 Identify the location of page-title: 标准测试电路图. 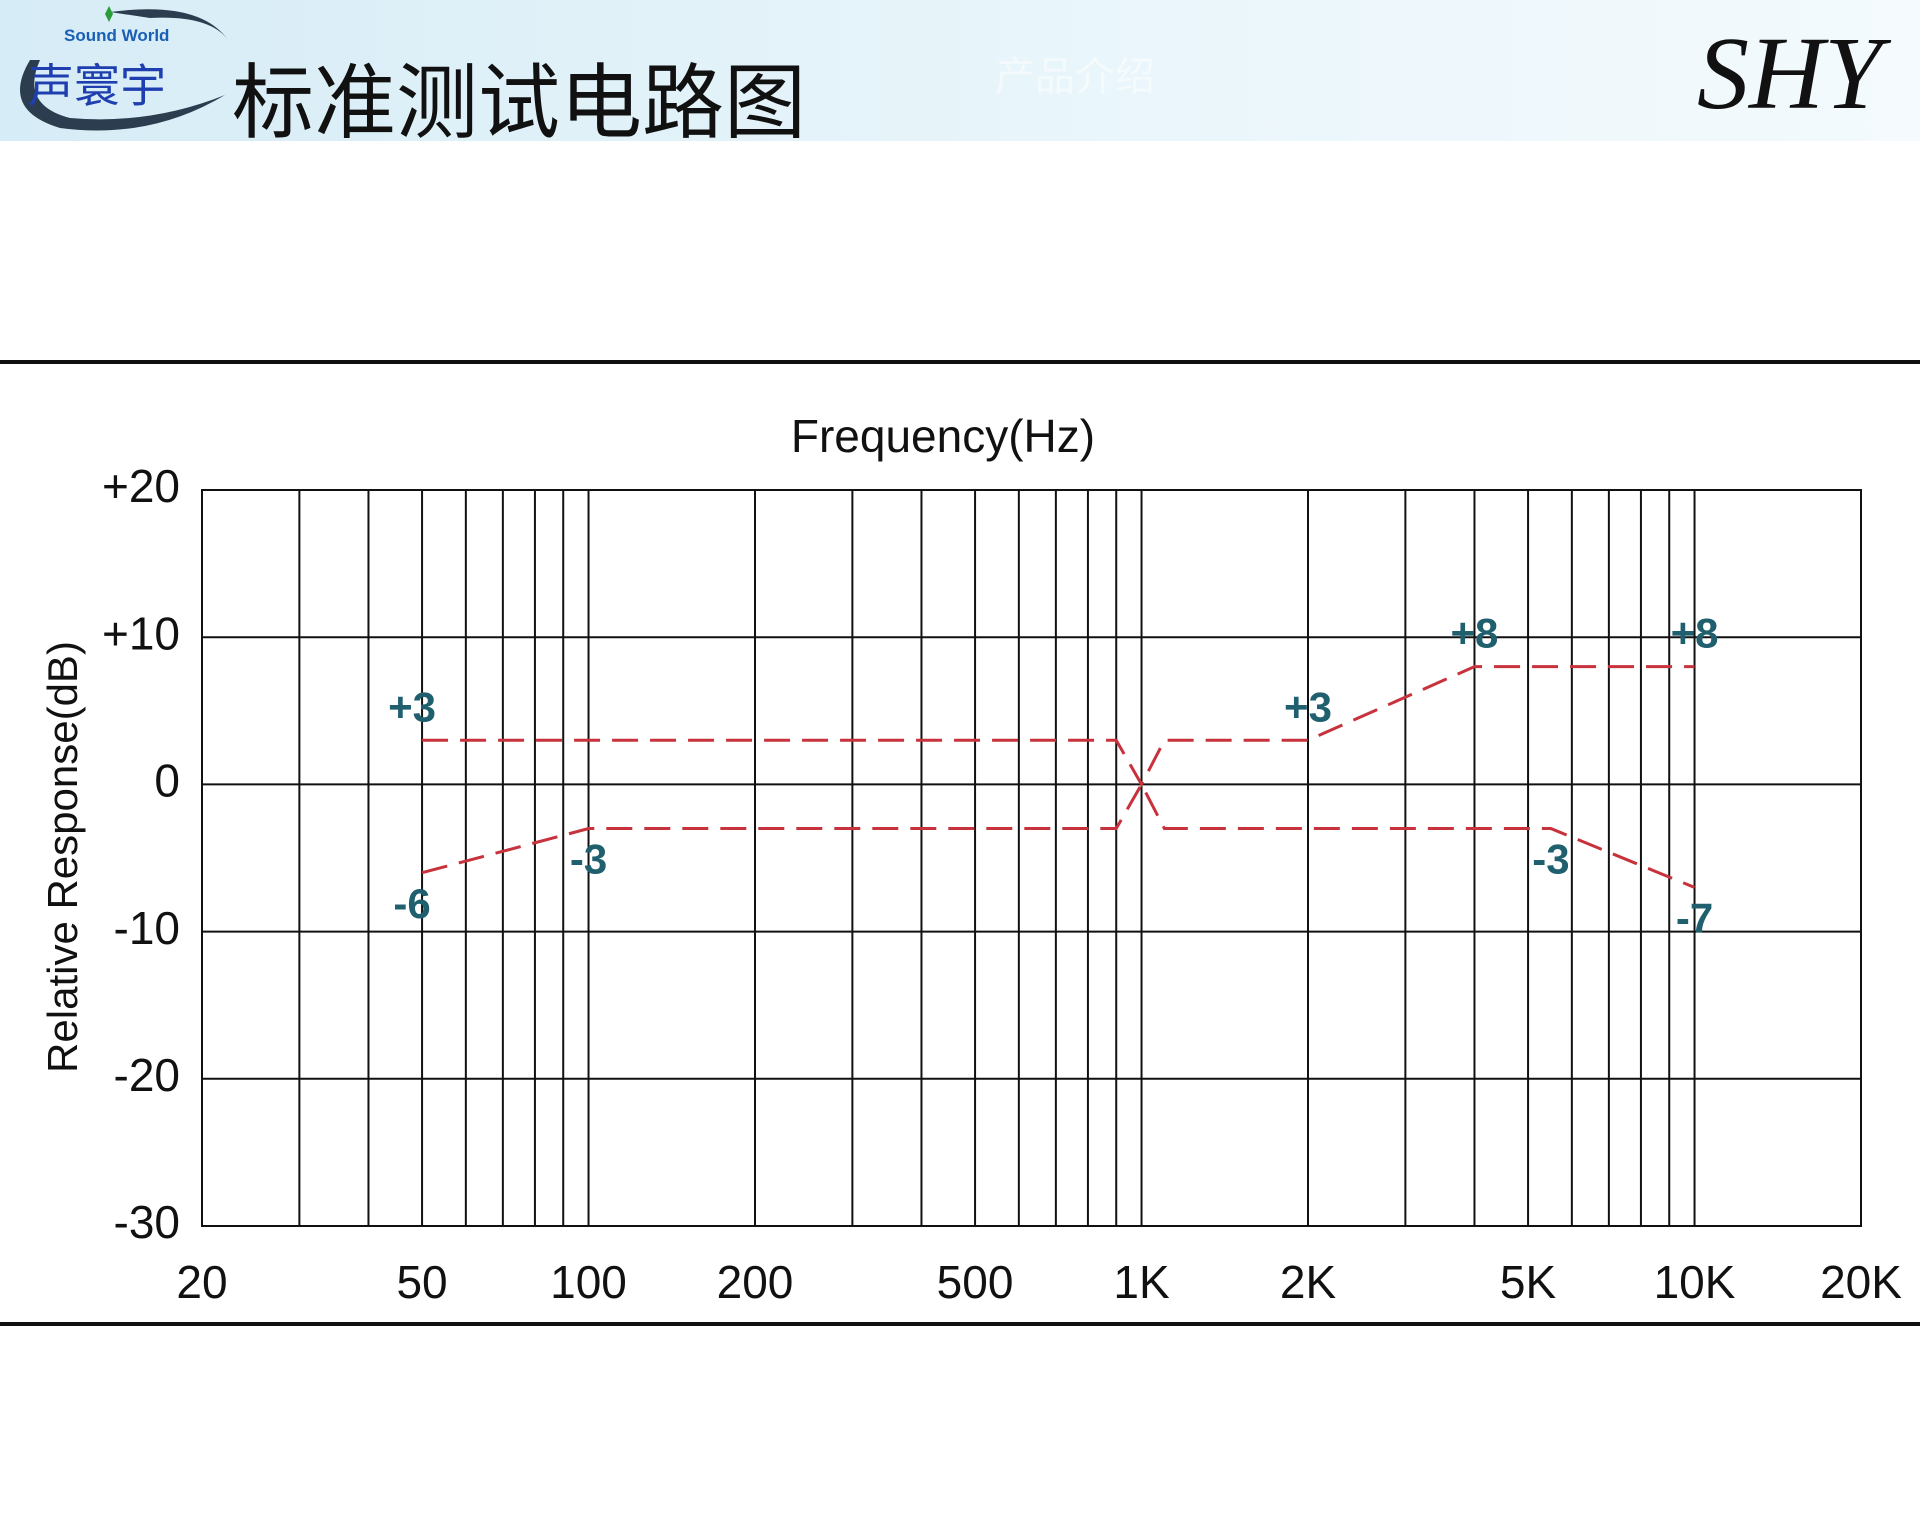
(519, 103).